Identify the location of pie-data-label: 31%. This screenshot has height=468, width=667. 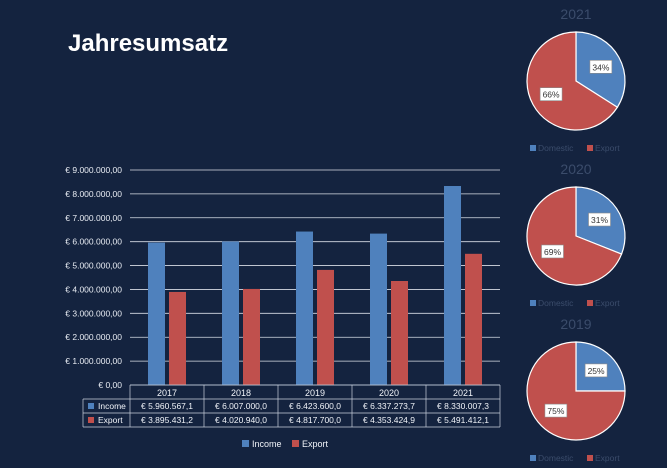
(599, 220).